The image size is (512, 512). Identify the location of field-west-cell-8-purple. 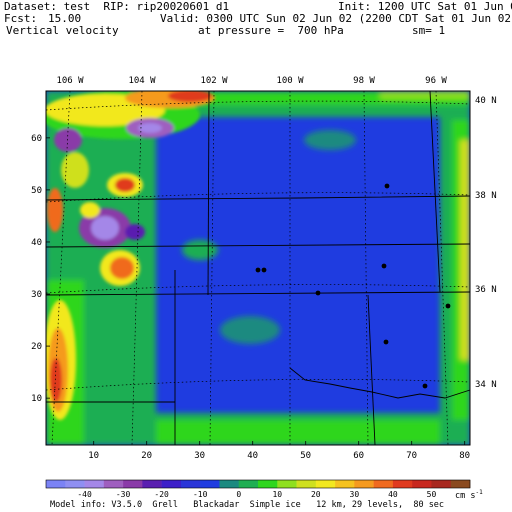
(135, 232).